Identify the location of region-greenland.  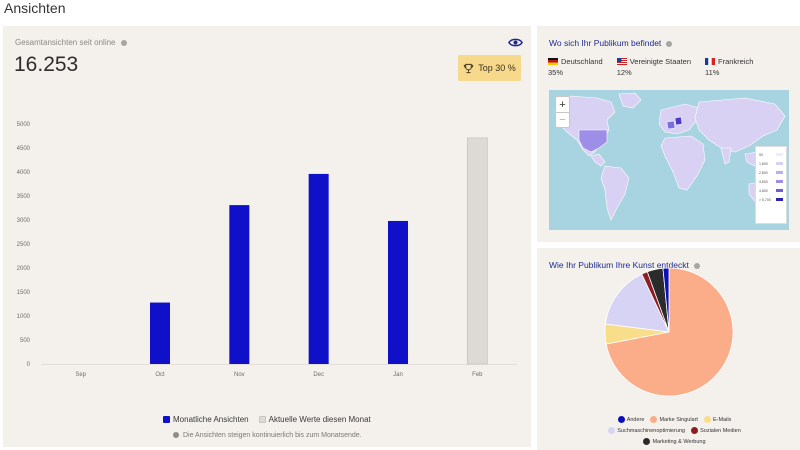
(630, 100).